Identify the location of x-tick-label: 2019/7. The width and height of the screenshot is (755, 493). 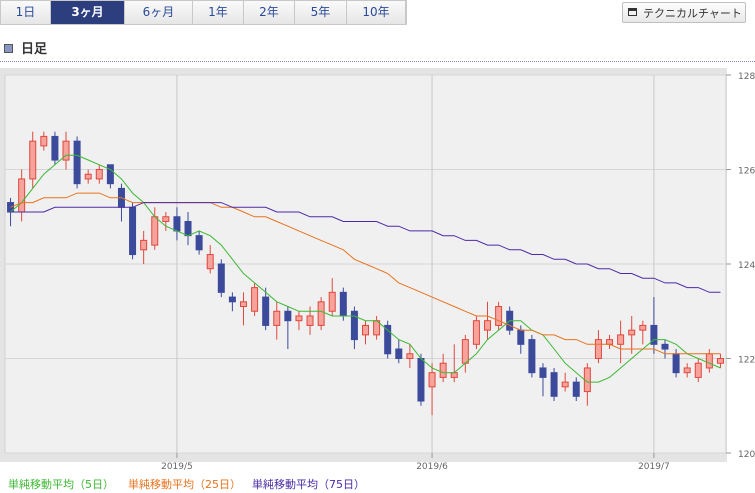
(654, 467).